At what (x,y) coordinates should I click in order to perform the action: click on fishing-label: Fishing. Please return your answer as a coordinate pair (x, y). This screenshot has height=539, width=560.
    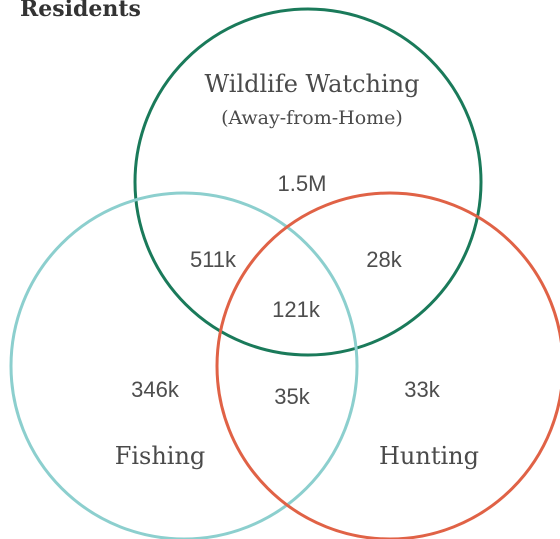
    Looking at the image, I should click on (160, 456).